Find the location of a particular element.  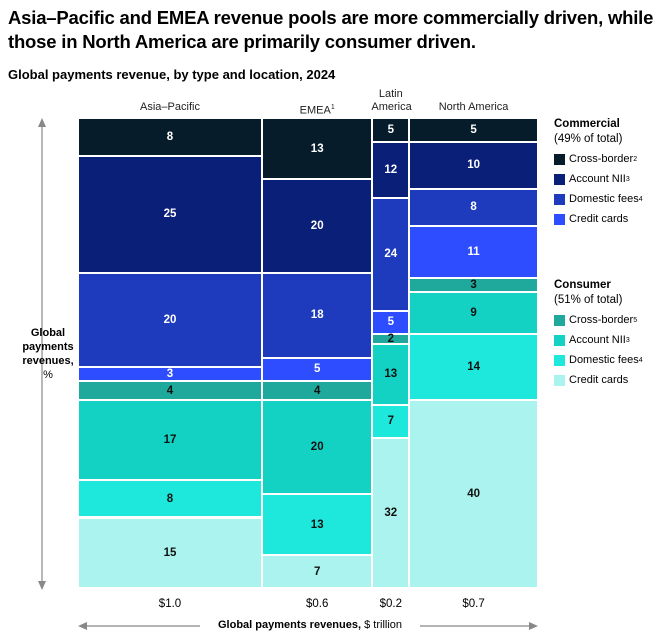

data-label: 32 is located at coordinates (391, 512).